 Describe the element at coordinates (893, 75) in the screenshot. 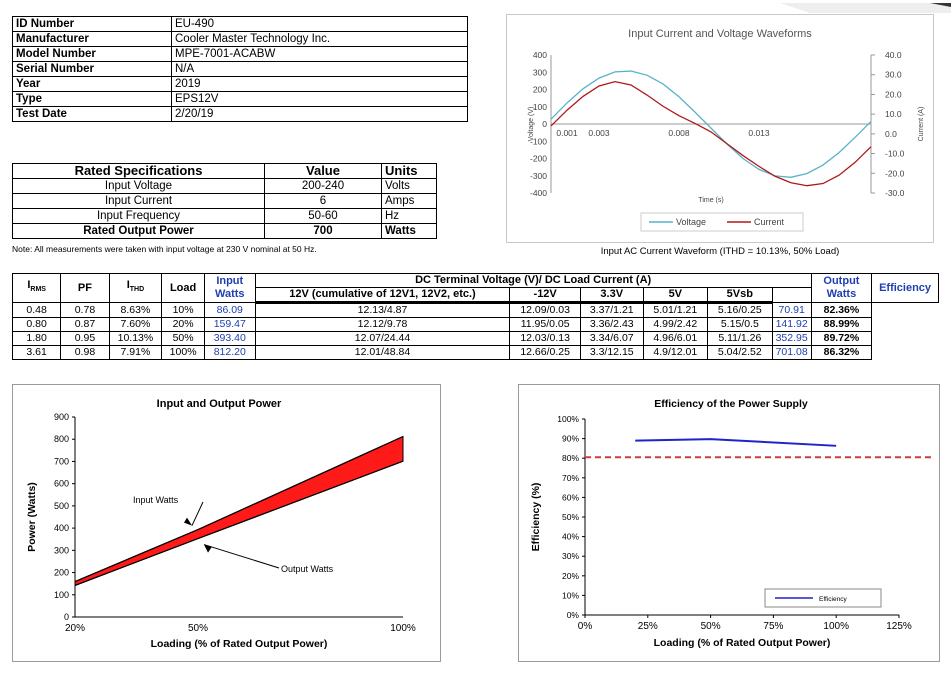

I see `waveform-y2tick: 30.0` at that location.